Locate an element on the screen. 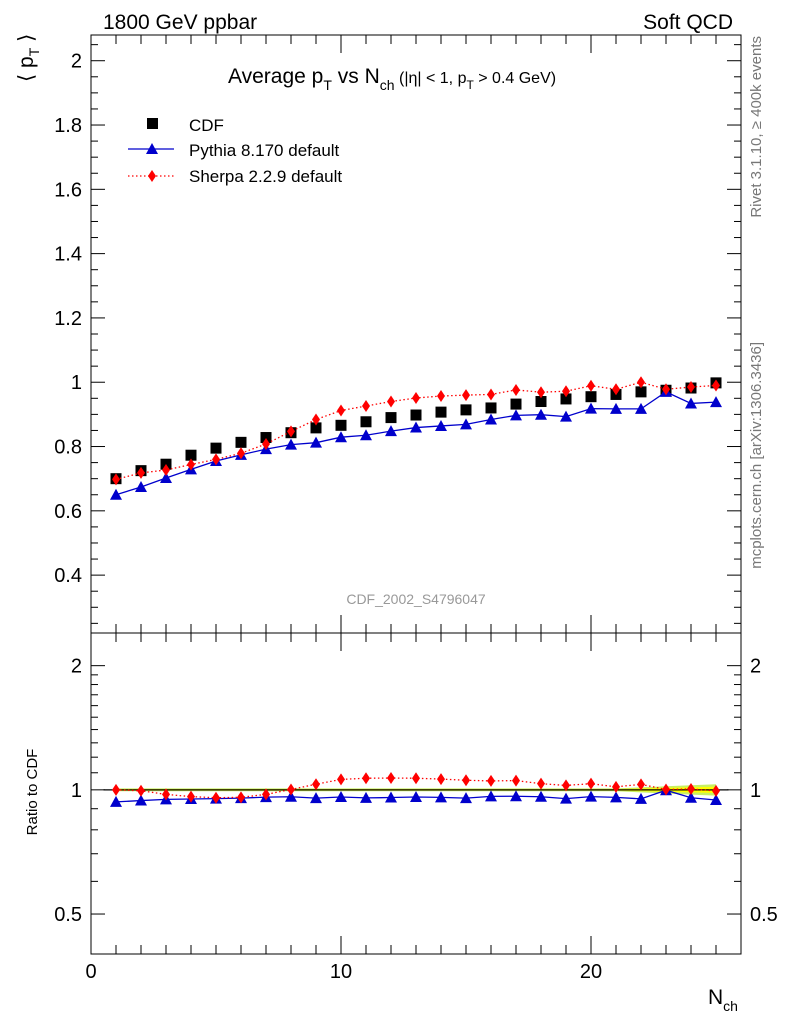  title-cut-a: (|η| < 1, p is located at coordinates (431, 78).